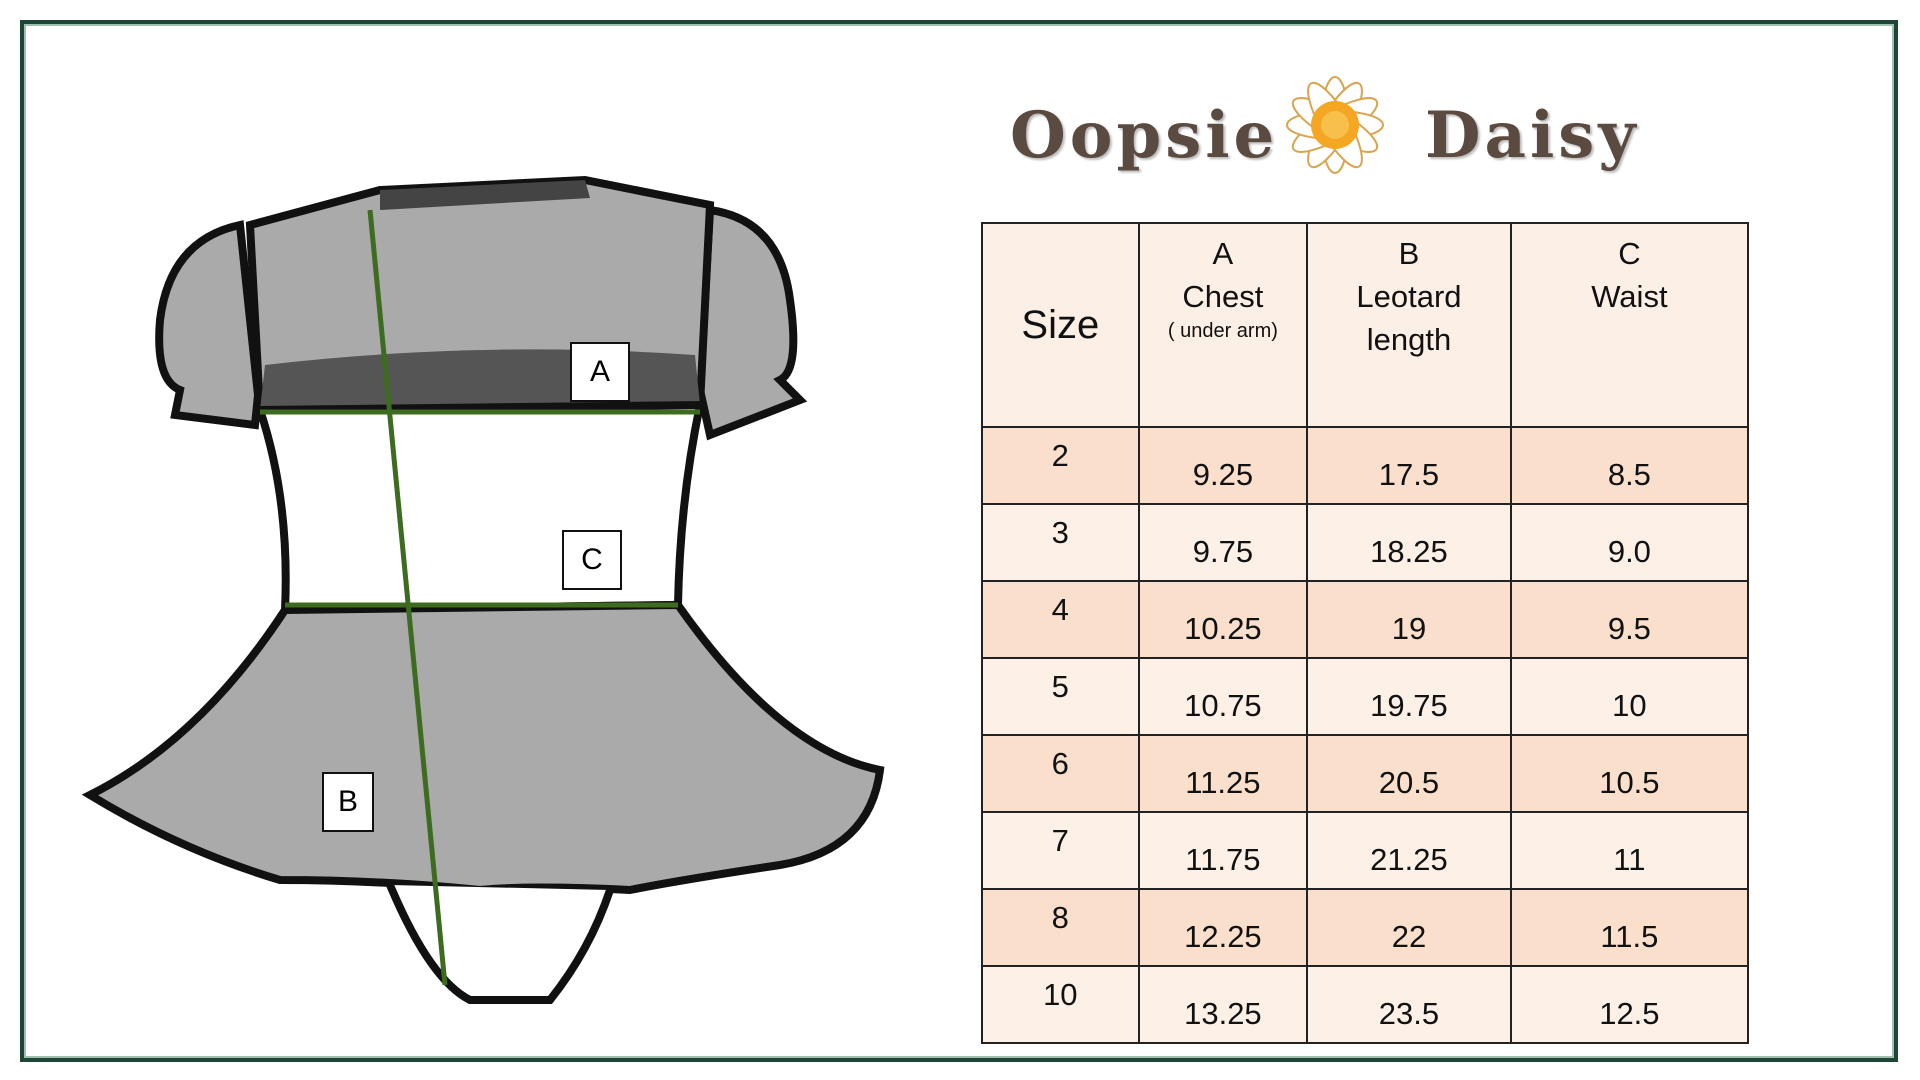 The width and height of the screenshot is (1920, 1080). I want to click on size-cell: 6, so click(1060, 773).